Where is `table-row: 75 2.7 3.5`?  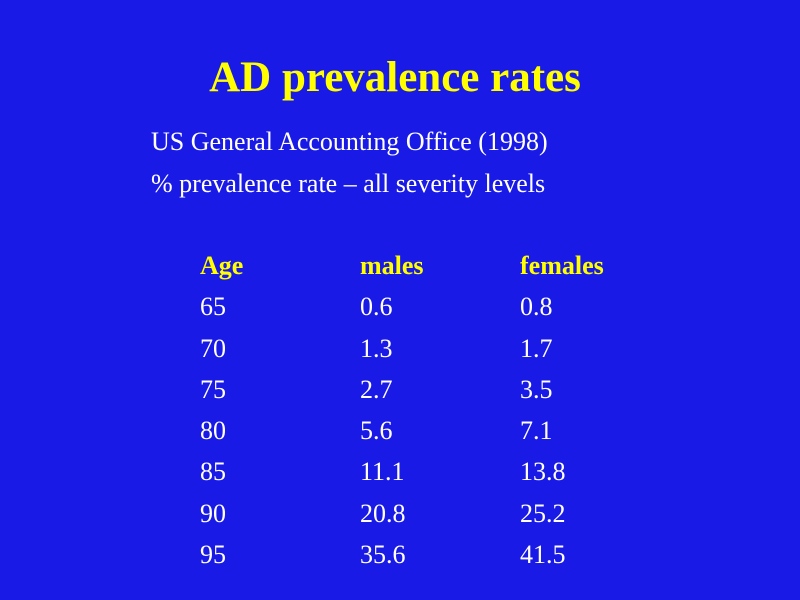
table-row: 75 2.7 3.5 is located at coordinates (430, 394).